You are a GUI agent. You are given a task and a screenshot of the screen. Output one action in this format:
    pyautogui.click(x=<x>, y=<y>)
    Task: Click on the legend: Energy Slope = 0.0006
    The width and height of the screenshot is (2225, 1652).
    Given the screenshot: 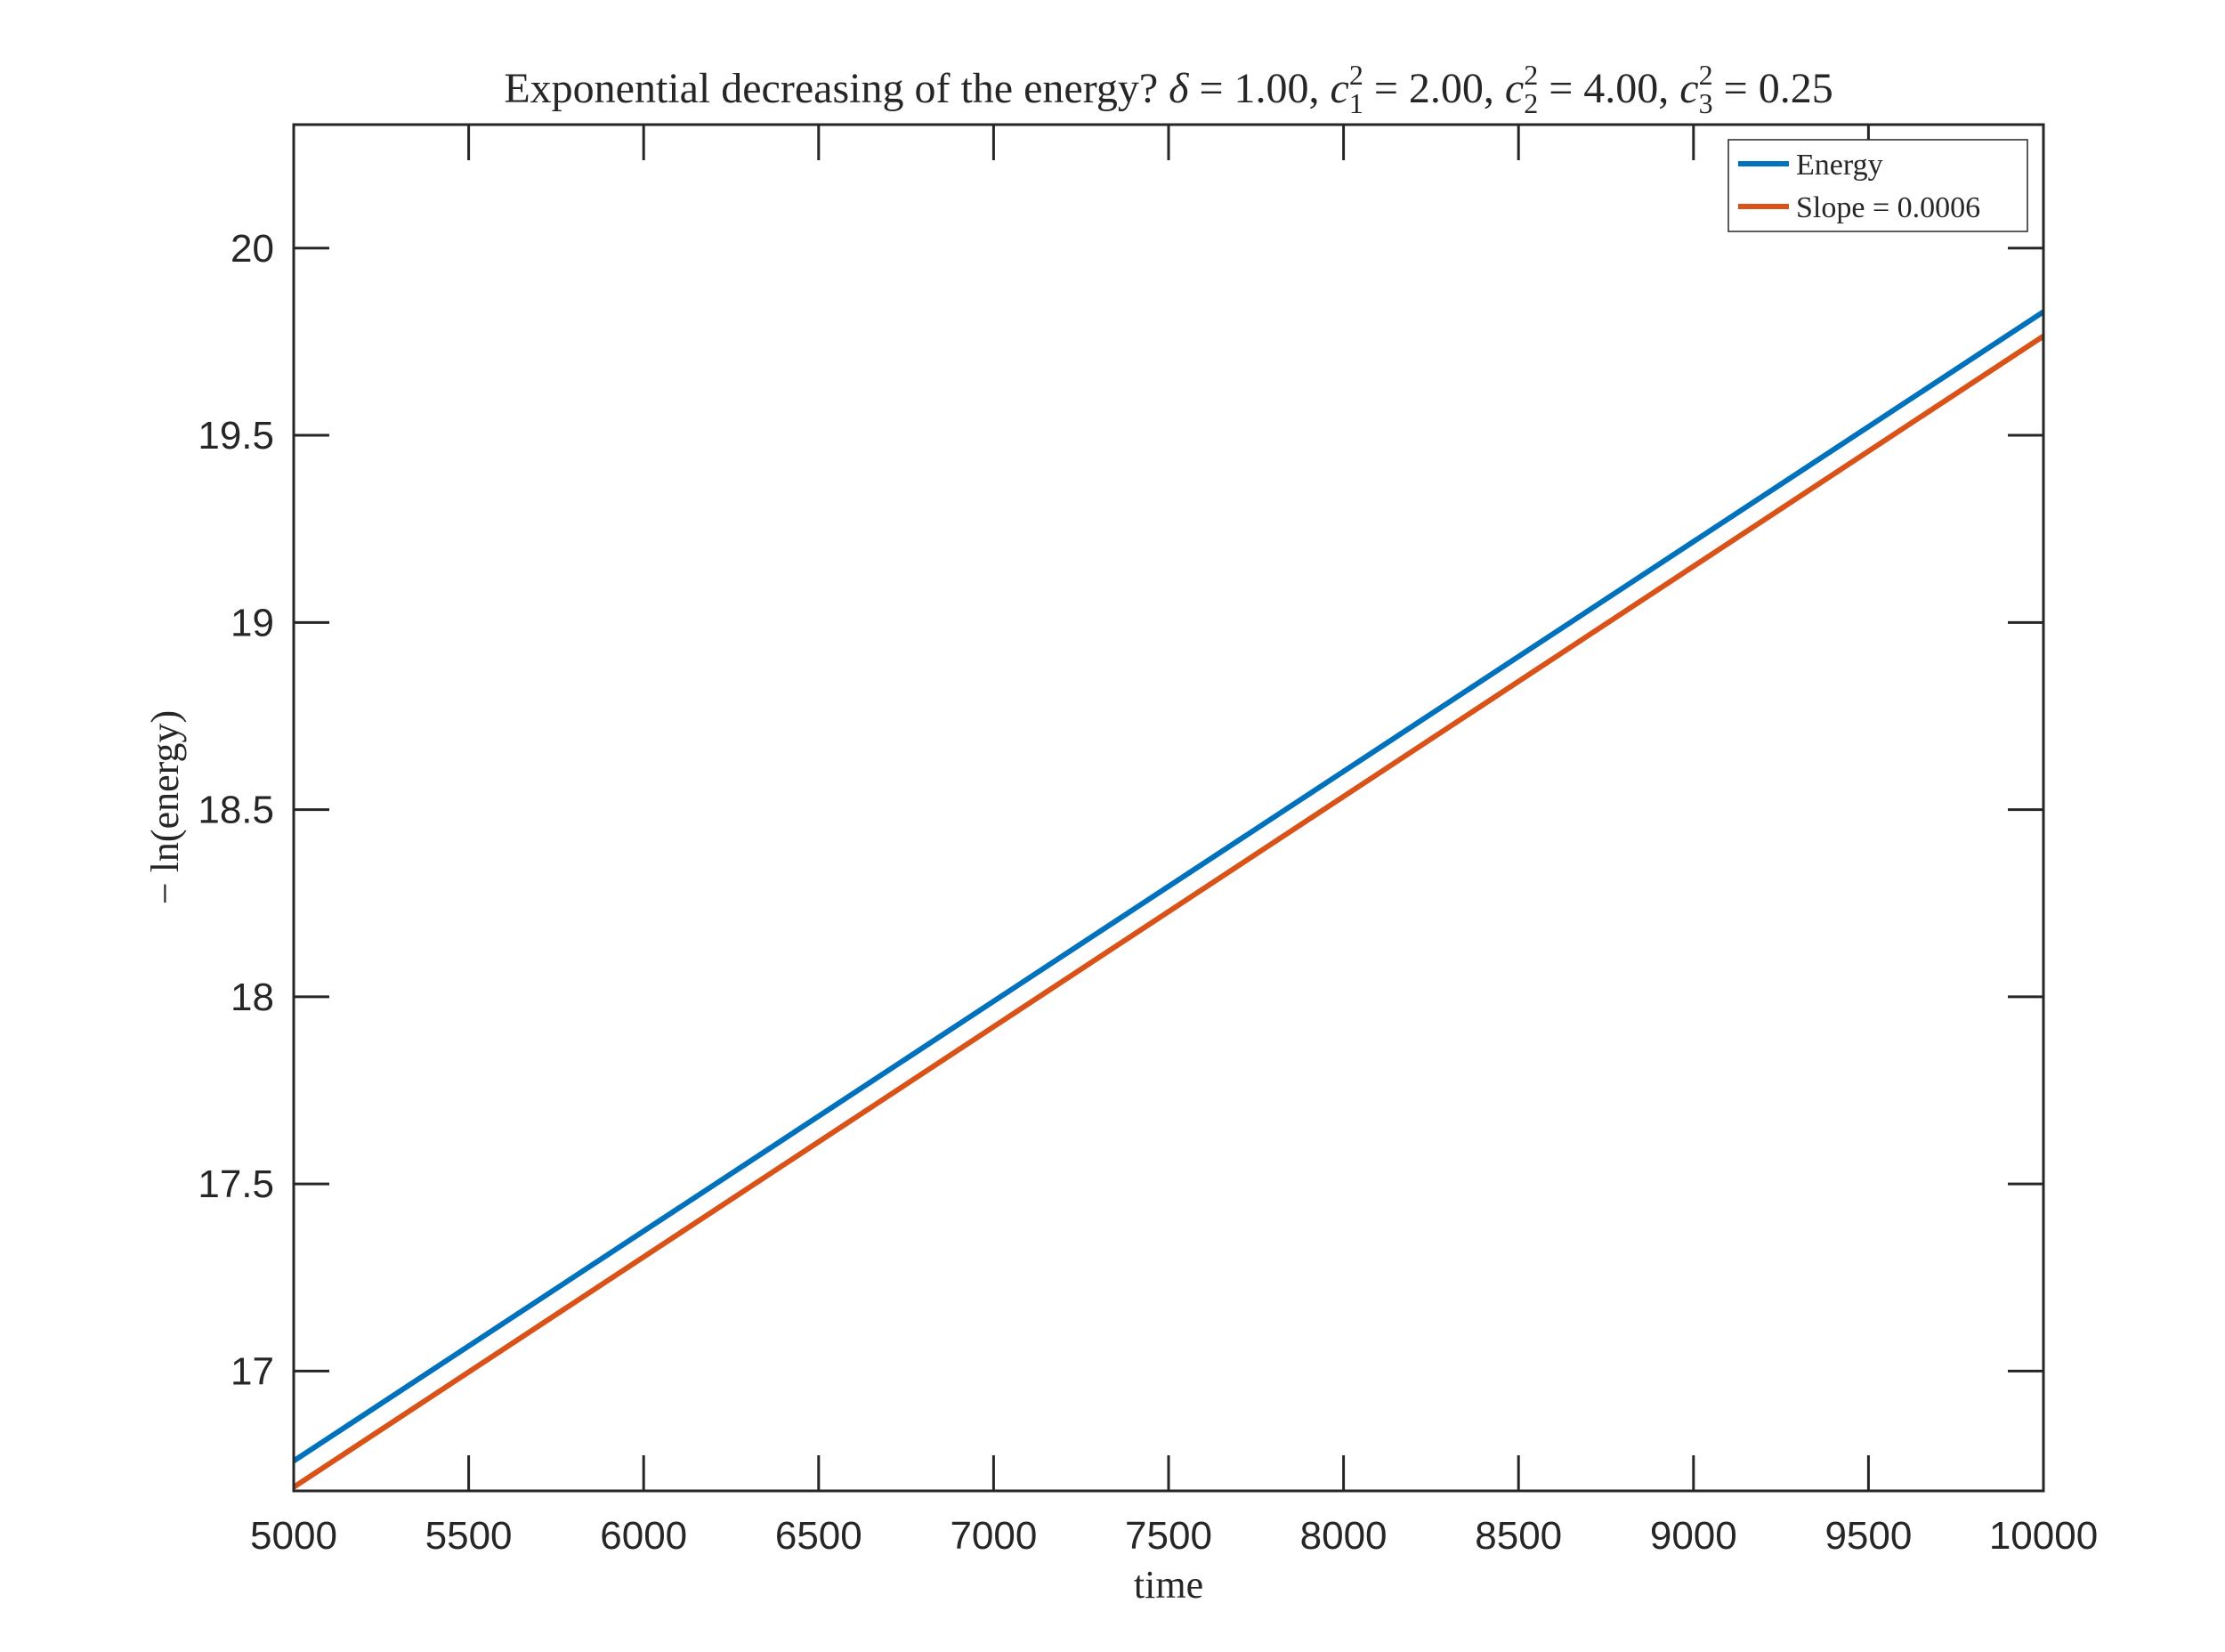 What is the action you would take?
    pyautogui.click(x=1877, y=185)
    